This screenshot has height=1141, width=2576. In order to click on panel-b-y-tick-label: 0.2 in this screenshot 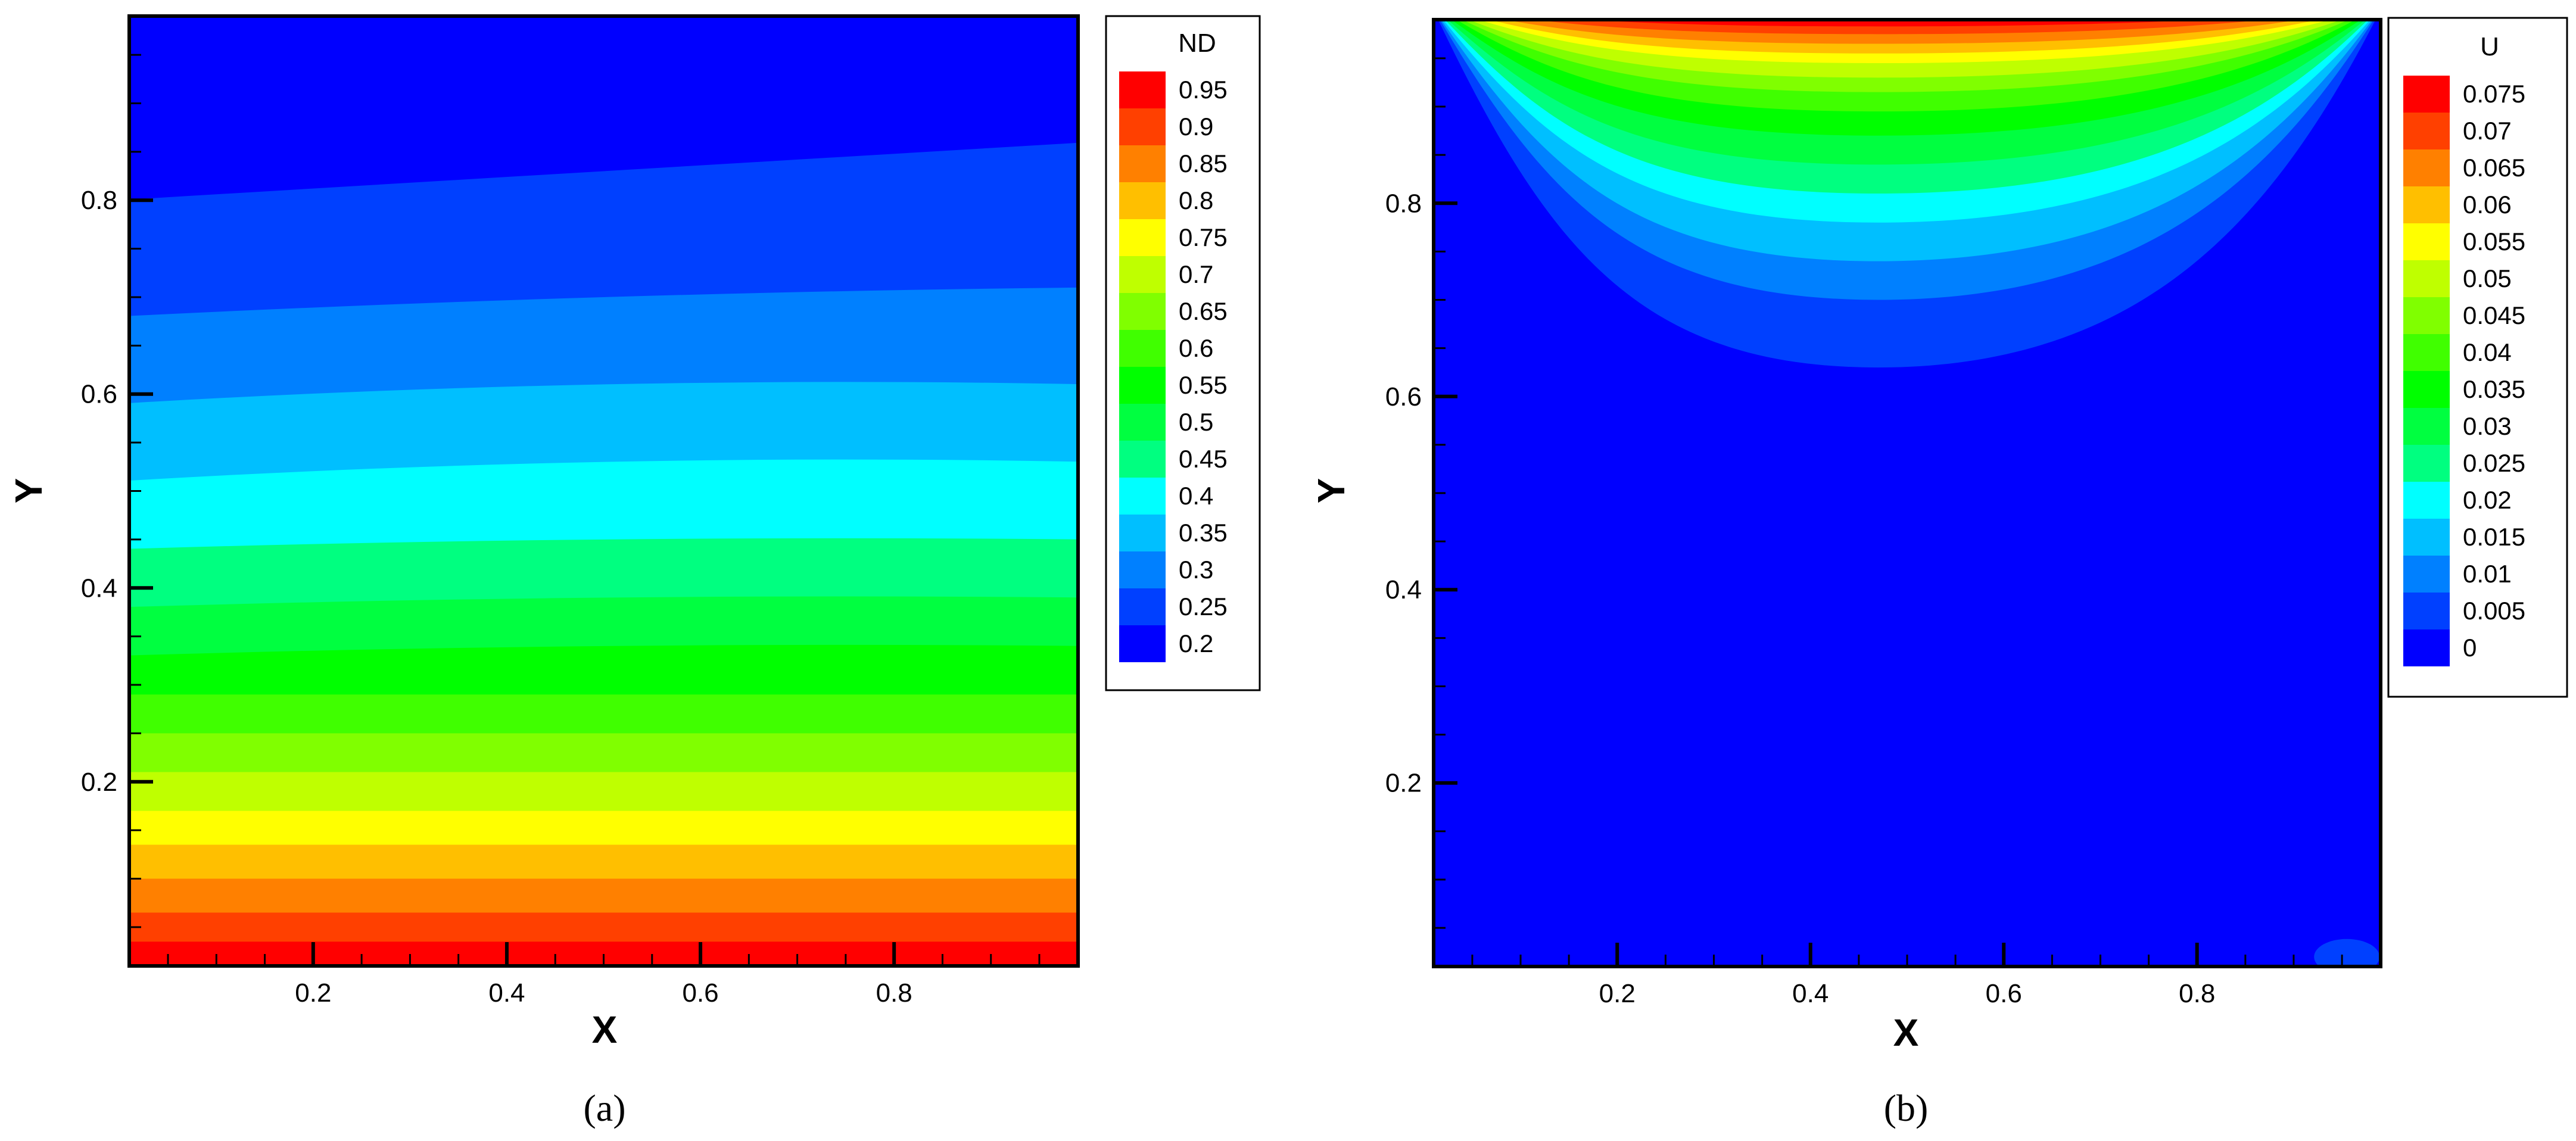, I will do `click(1403, 783)`.